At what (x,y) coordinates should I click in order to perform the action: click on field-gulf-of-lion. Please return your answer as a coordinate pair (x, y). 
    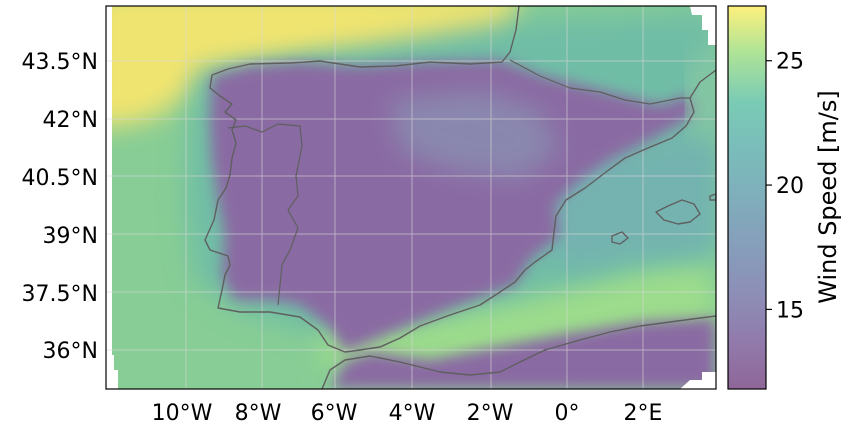
    Looking at the image, I should click on (703, 95).